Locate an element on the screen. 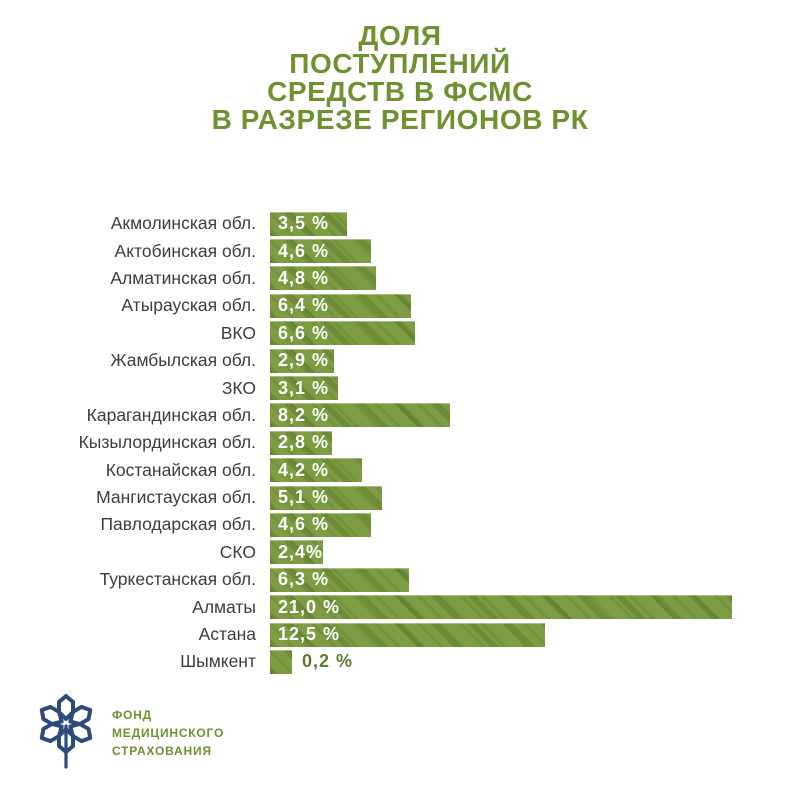 This screenshot has height=800, width=800. bar: 3,5 % is located at coordinates (308, 223).